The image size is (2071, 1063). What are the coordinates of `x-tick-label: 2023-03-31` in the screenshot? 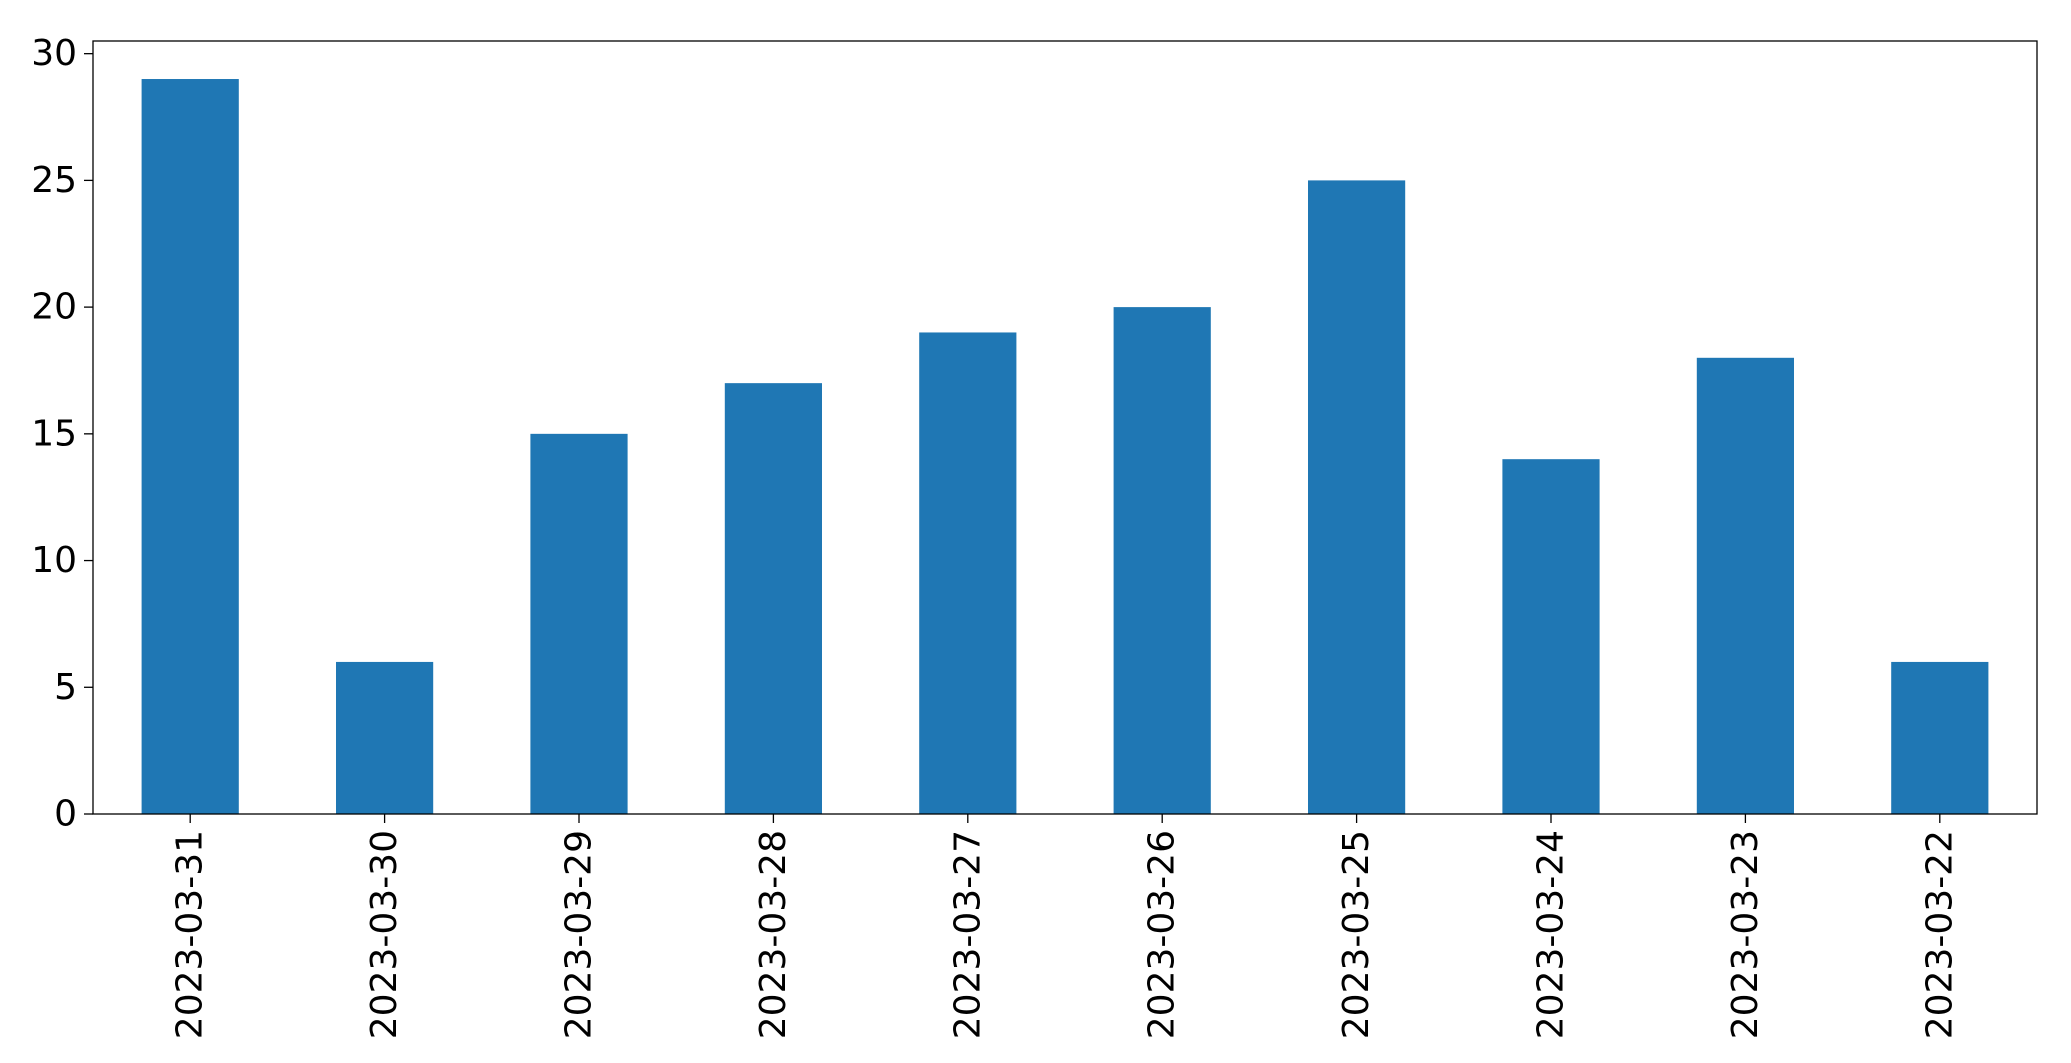 It's located at (190, 934).